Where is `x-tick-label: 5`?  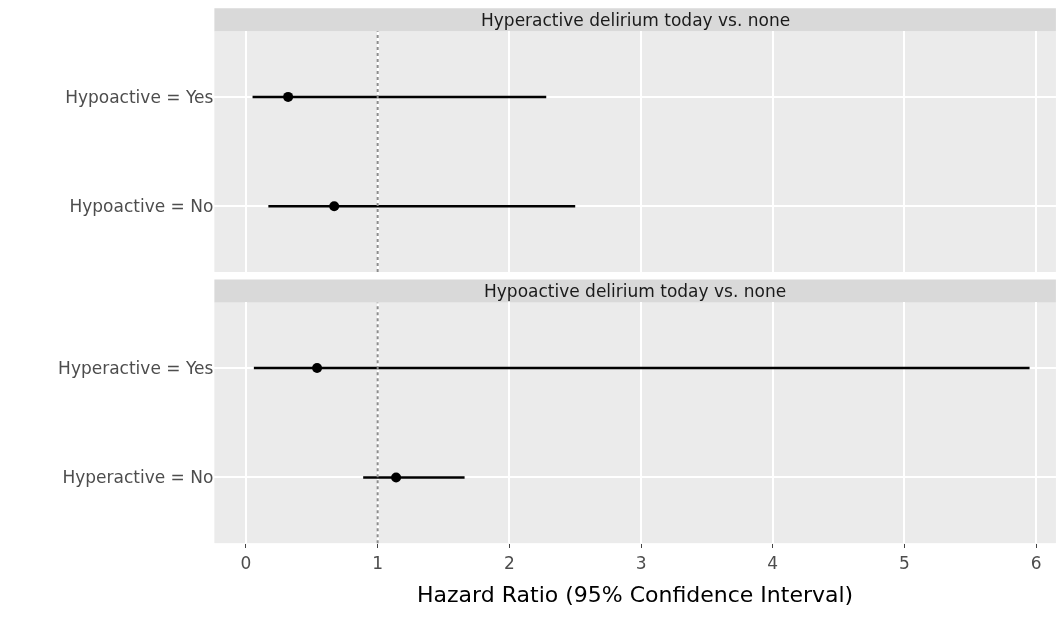 x-tick-label: 5 is located at coordinates (904, 562).